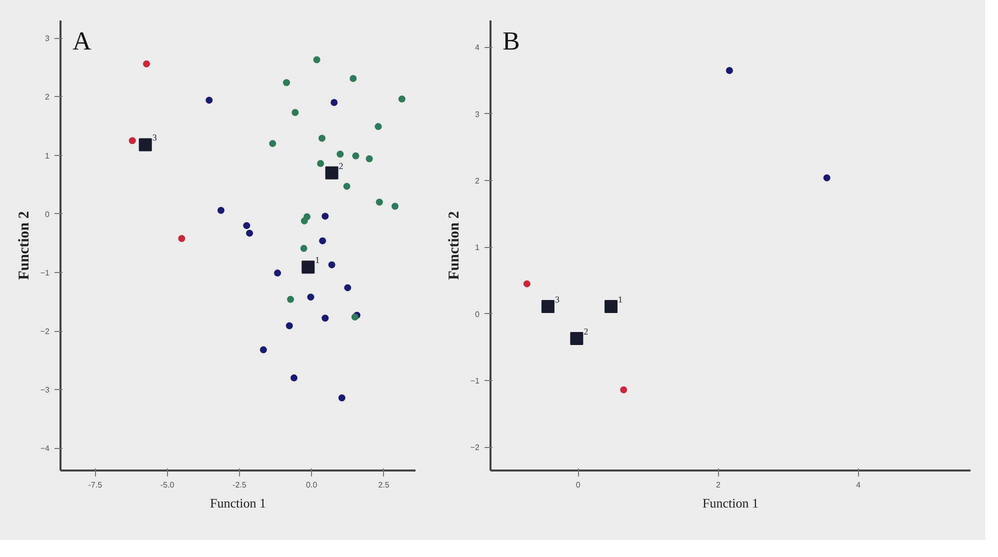 The image size is (998, 557). What do you see at coordinates (859, 485) in the screenshot?
I see `x-tick-label: 4` at bounding box center [859, 485].